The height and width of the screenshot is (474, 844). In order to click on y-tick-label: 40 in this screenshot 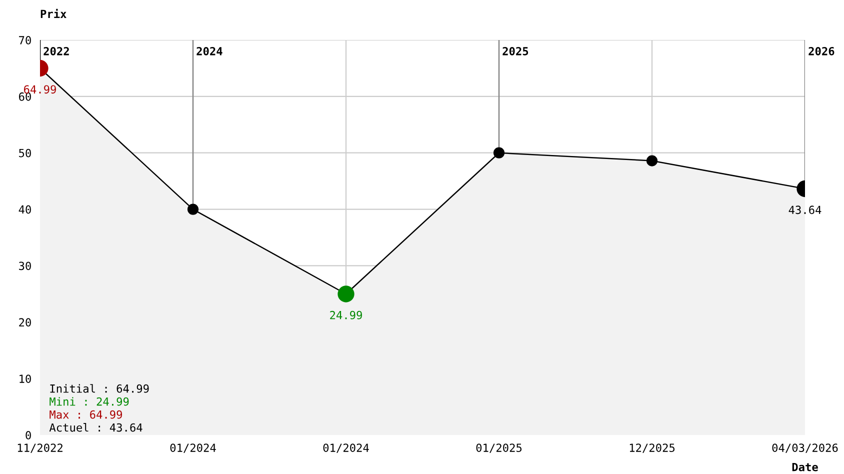, I will do `click(24, 209)`.